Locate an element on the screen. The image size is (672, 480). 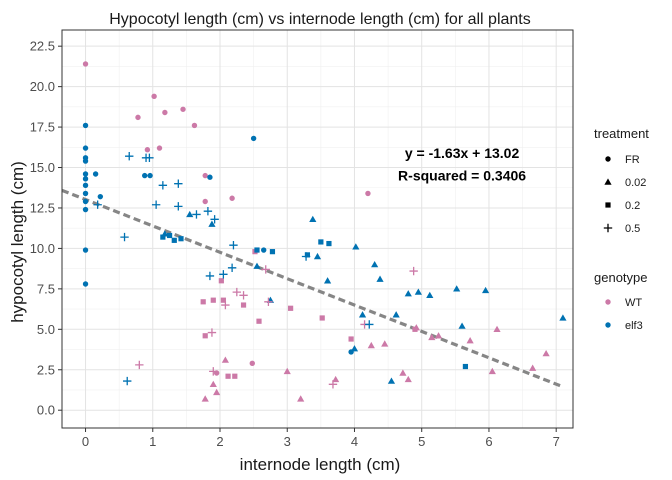
legend-treatment-label: 0.2 is located at coordinates (632, 206).